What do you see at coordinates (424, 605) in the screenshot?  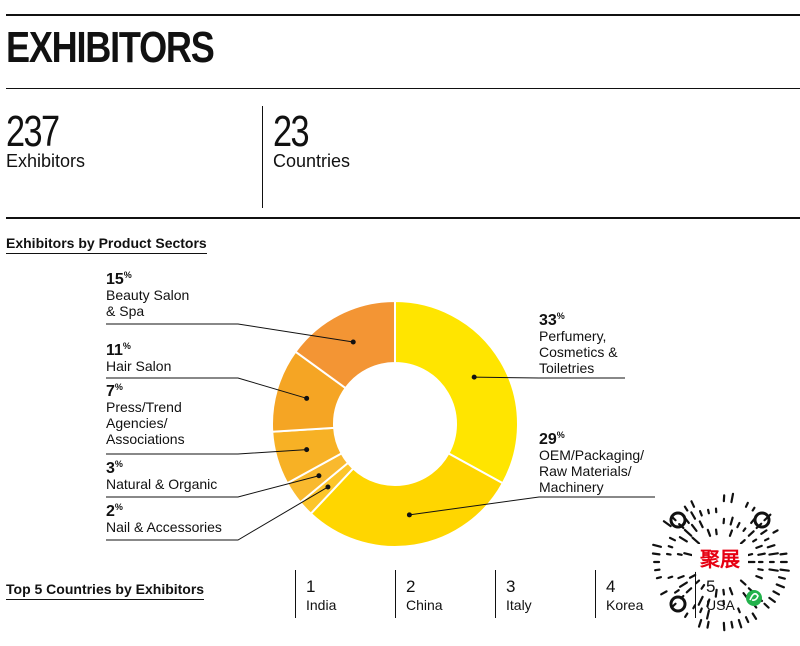 I see `country-name: China` at bounding box center [424, 605].